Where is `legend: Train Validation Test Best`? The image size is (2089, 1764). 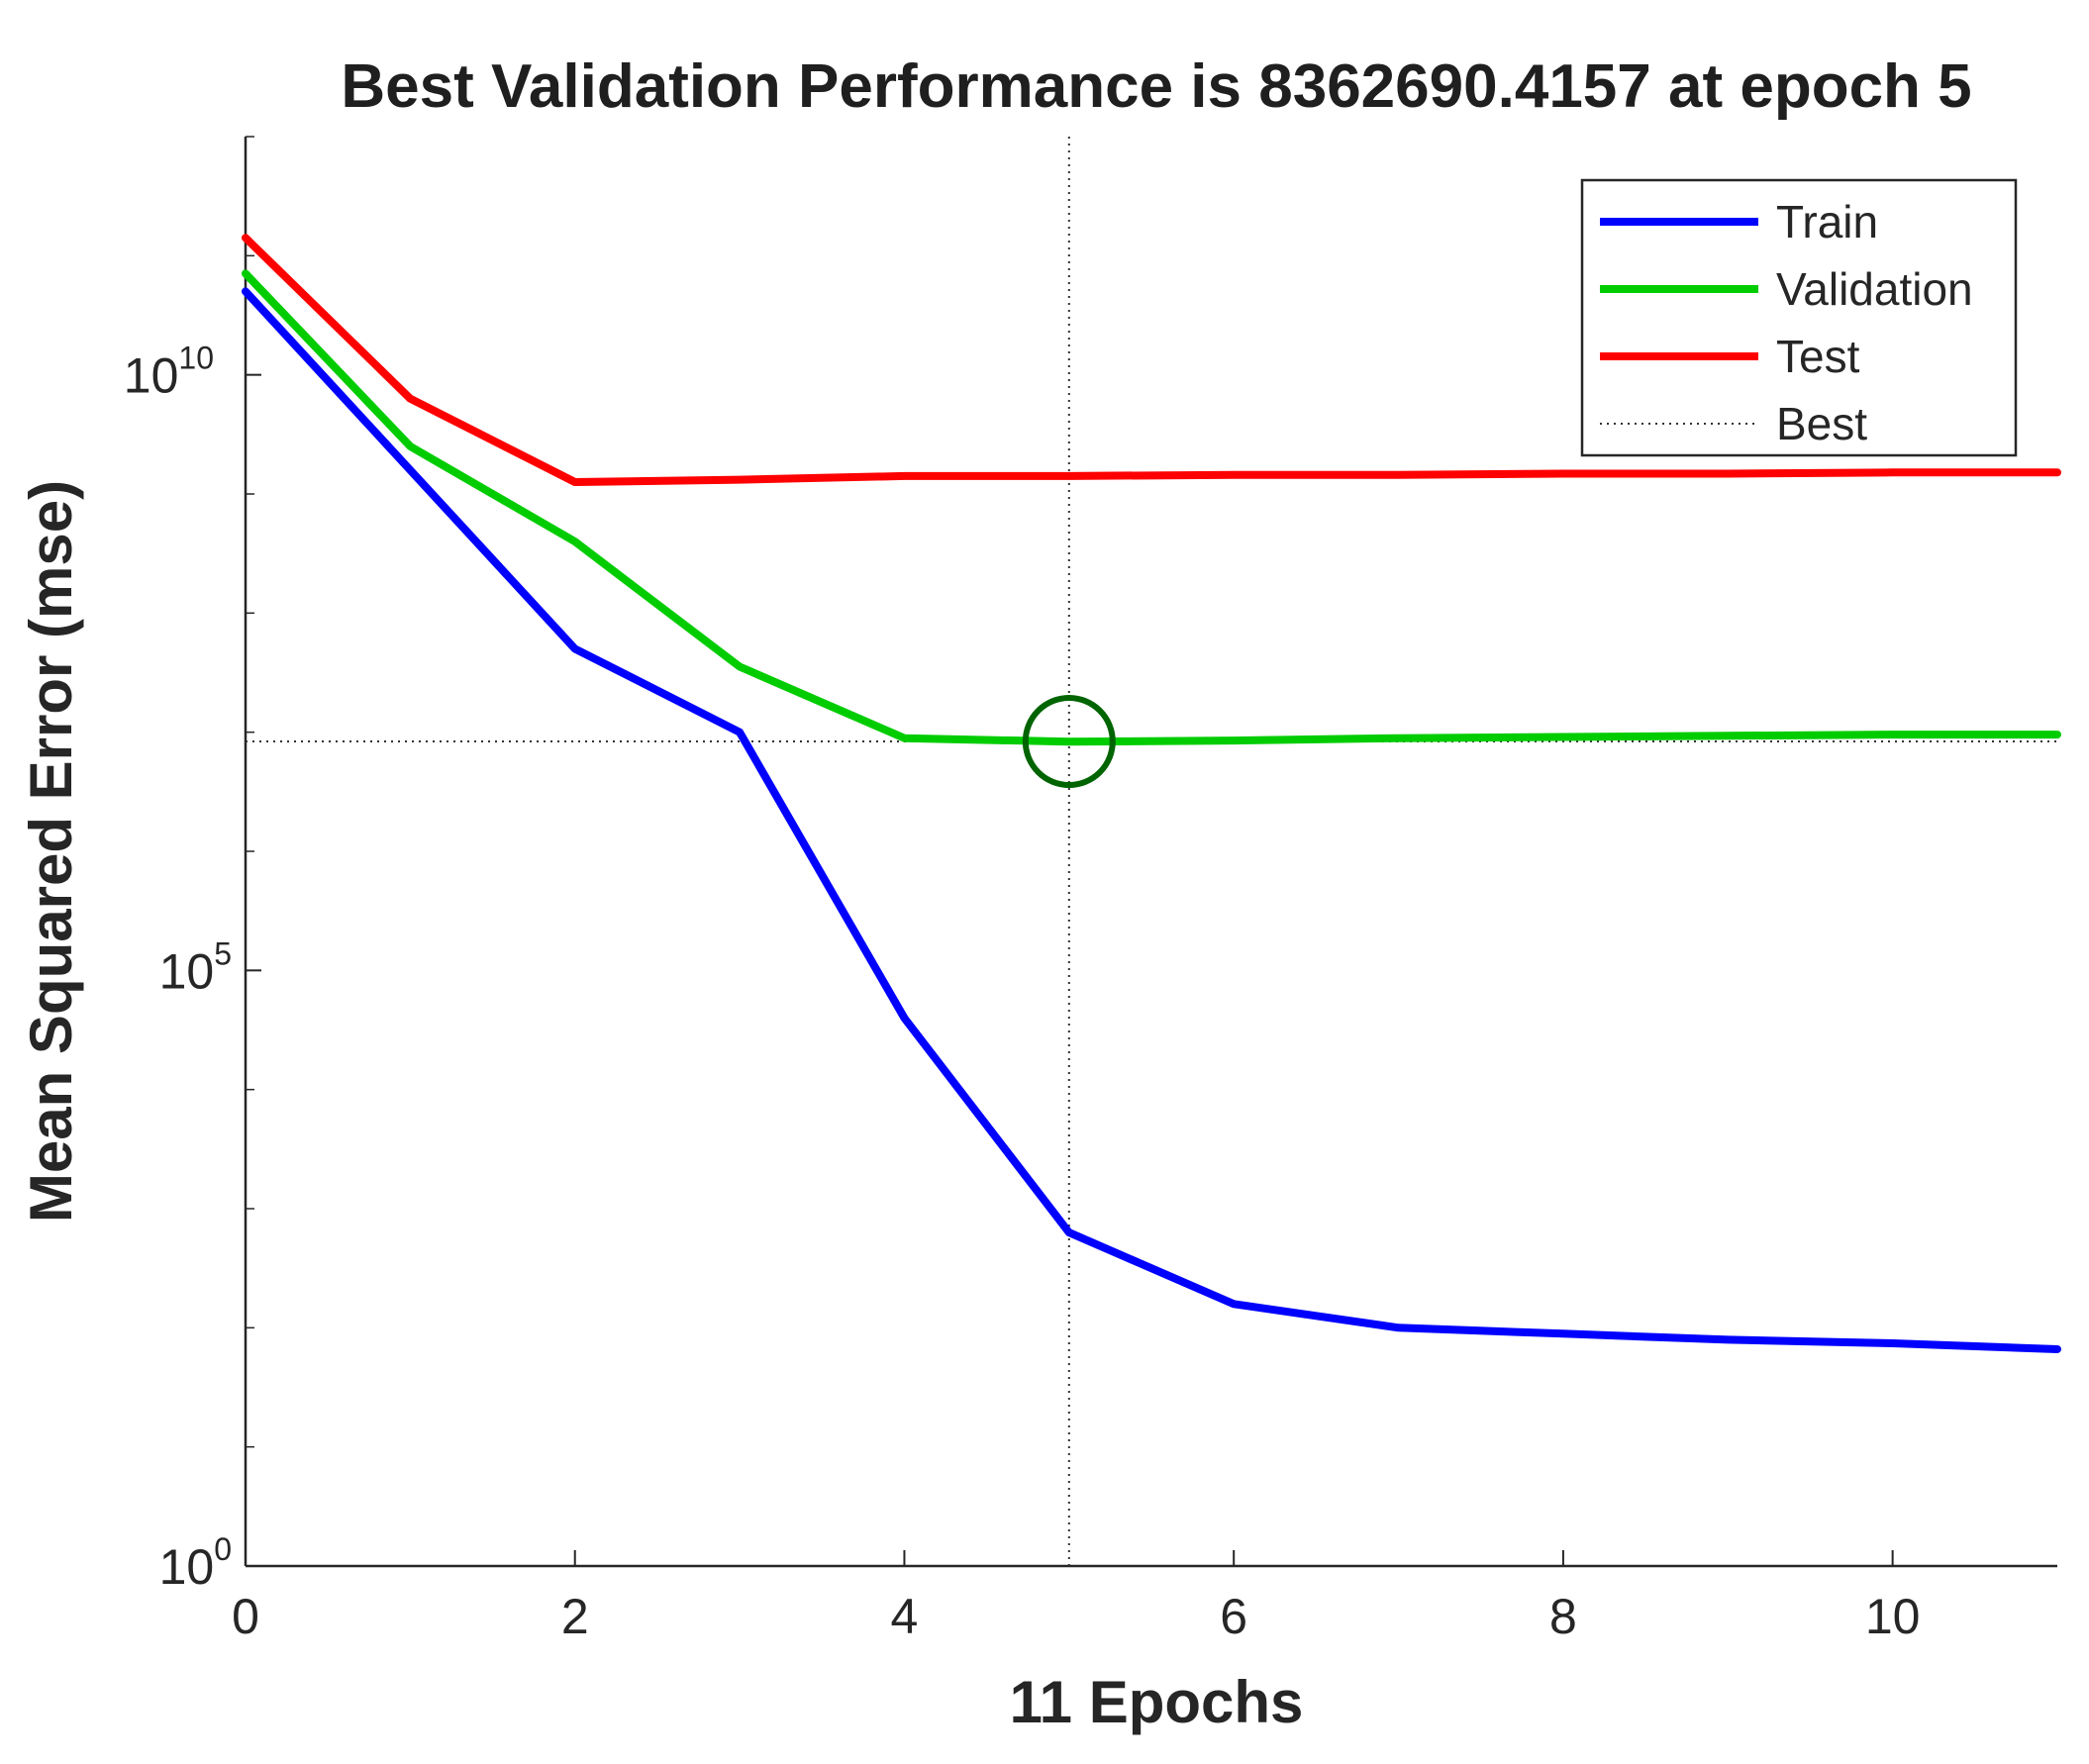
legend: Train Validation Test Best is located at coordinates (1799, 317).